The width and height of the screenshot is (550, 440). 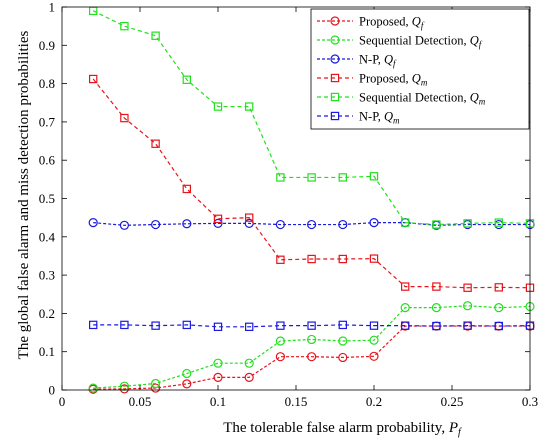 I want to click on legend-box, so click(x=420, y=69).